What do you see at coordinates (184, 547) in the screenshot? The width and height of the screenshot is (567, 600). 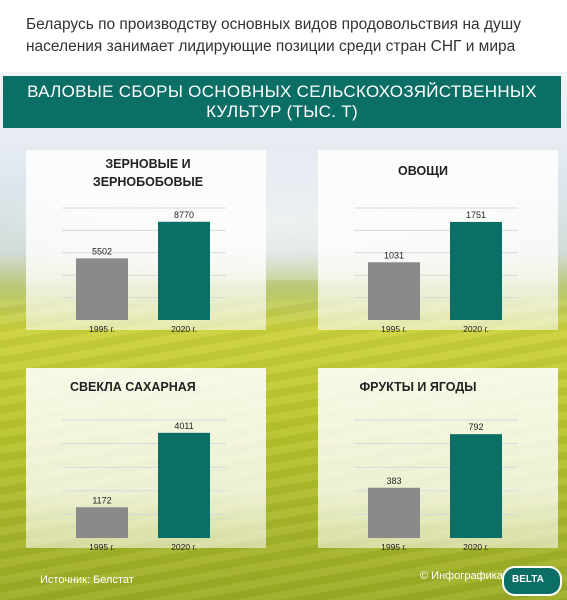 I see `category-label-sugar-beet-1: 2020 г.` at bounding box center [184, 547].